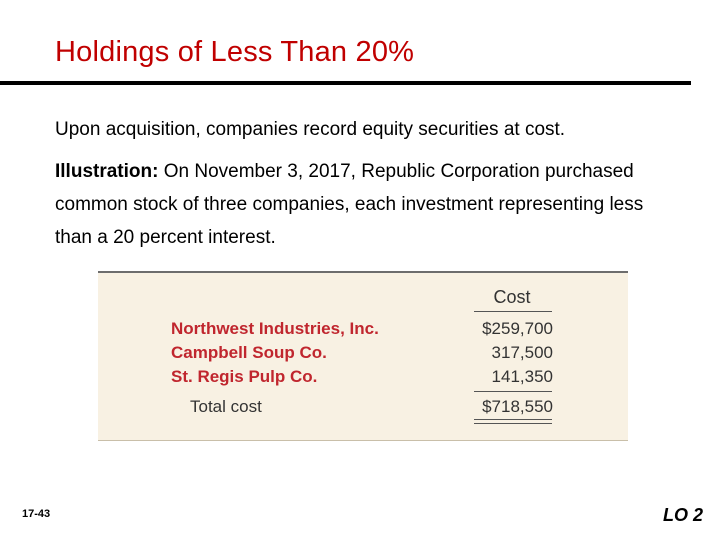  Describe the element at coordinates (235, 52) in the screenshot. I see `slide-title: Holdings of Less Than 20%` at that location.